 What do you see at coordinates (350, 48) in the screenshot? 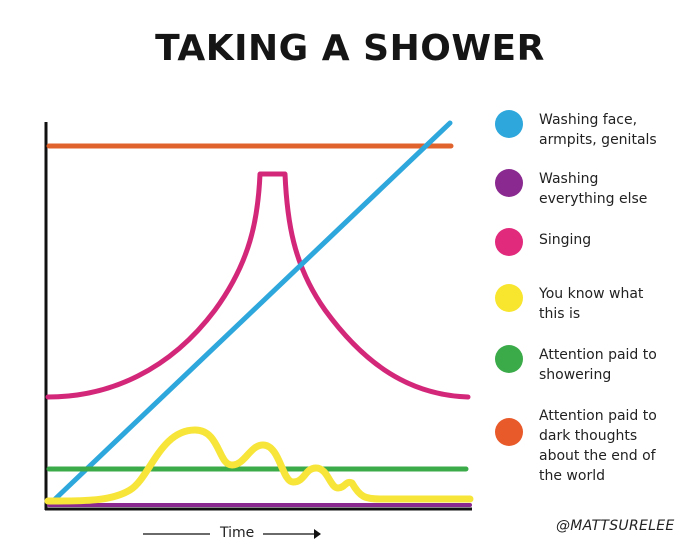
I see `chart-title: TAKING A SHOWER` at bounding box center [350, 48].